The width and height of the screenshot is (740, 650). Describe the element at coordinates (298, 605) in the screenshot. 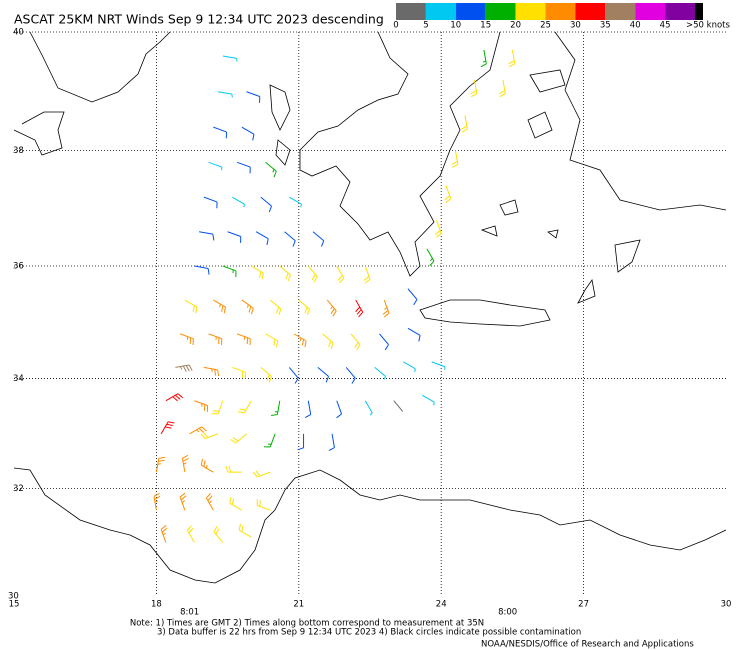

I see `lon-label: 21` at that location.